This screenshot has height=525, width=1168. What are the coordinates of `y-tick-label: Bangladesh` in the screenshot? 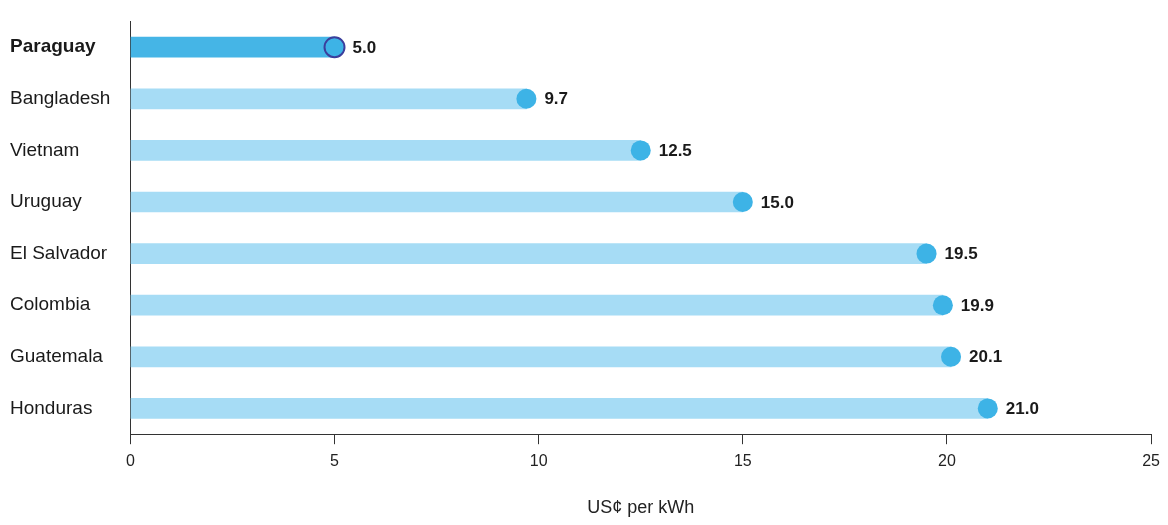 It's located at (60, 98).